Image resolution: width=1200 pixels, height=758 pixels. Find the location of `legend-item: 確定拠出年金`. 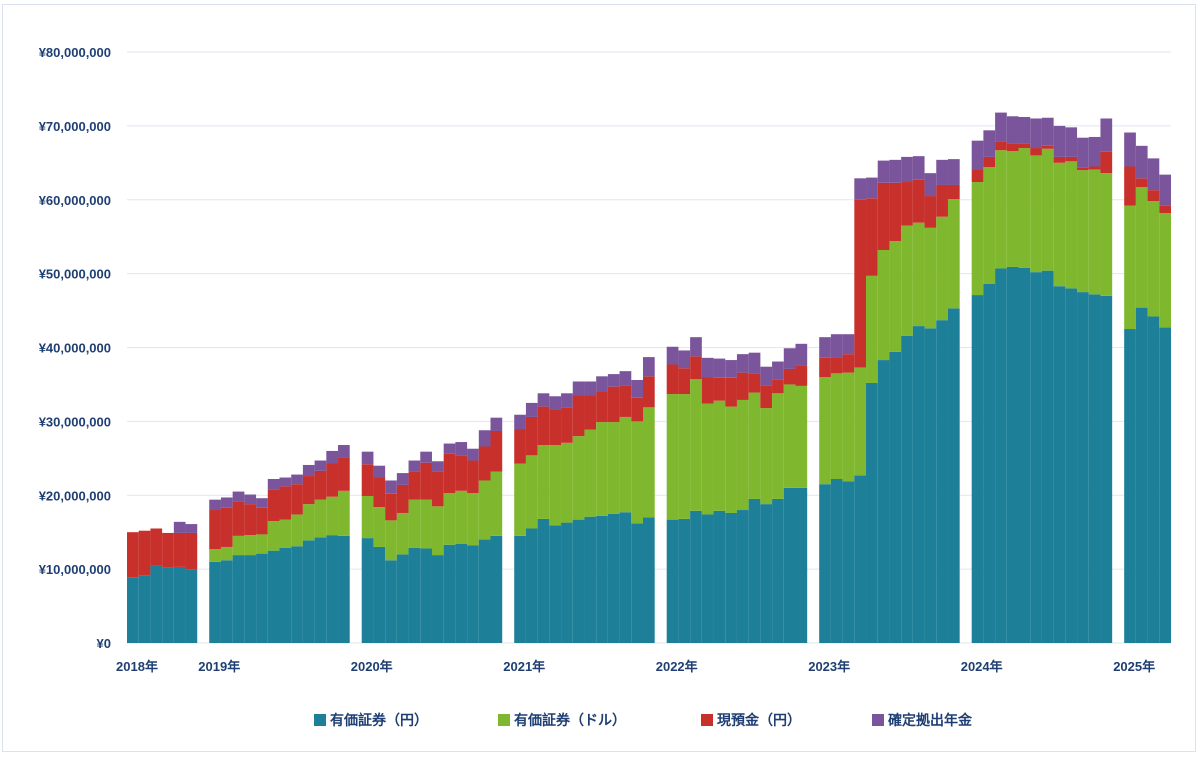

legend-item: 確定拠出年金 is located at coordinates (922, 720).